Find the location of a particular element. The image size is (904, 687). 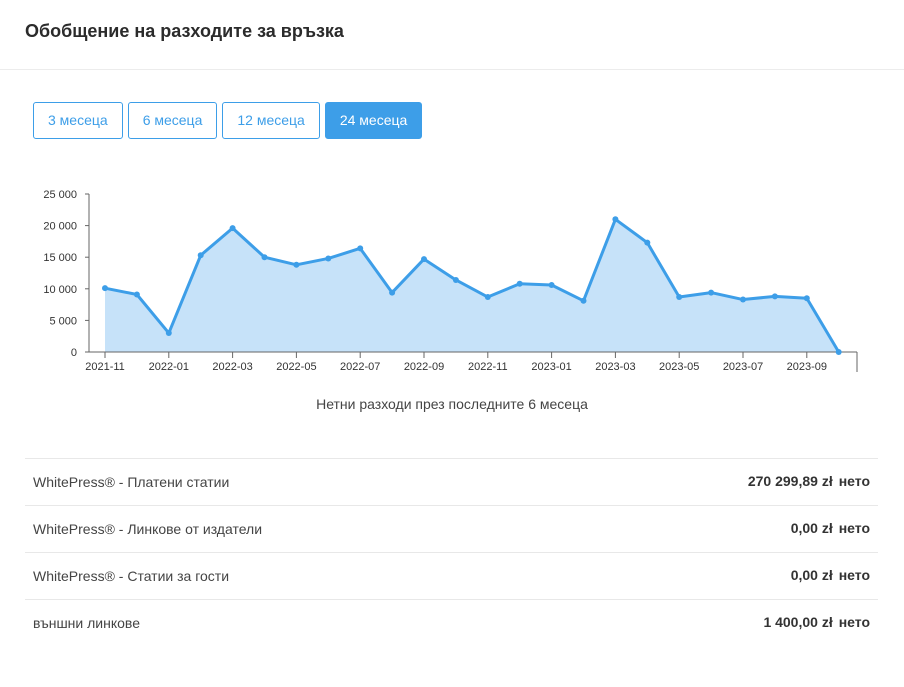

x-tick-label: 2023-01 is located at coordinates (551, 367).